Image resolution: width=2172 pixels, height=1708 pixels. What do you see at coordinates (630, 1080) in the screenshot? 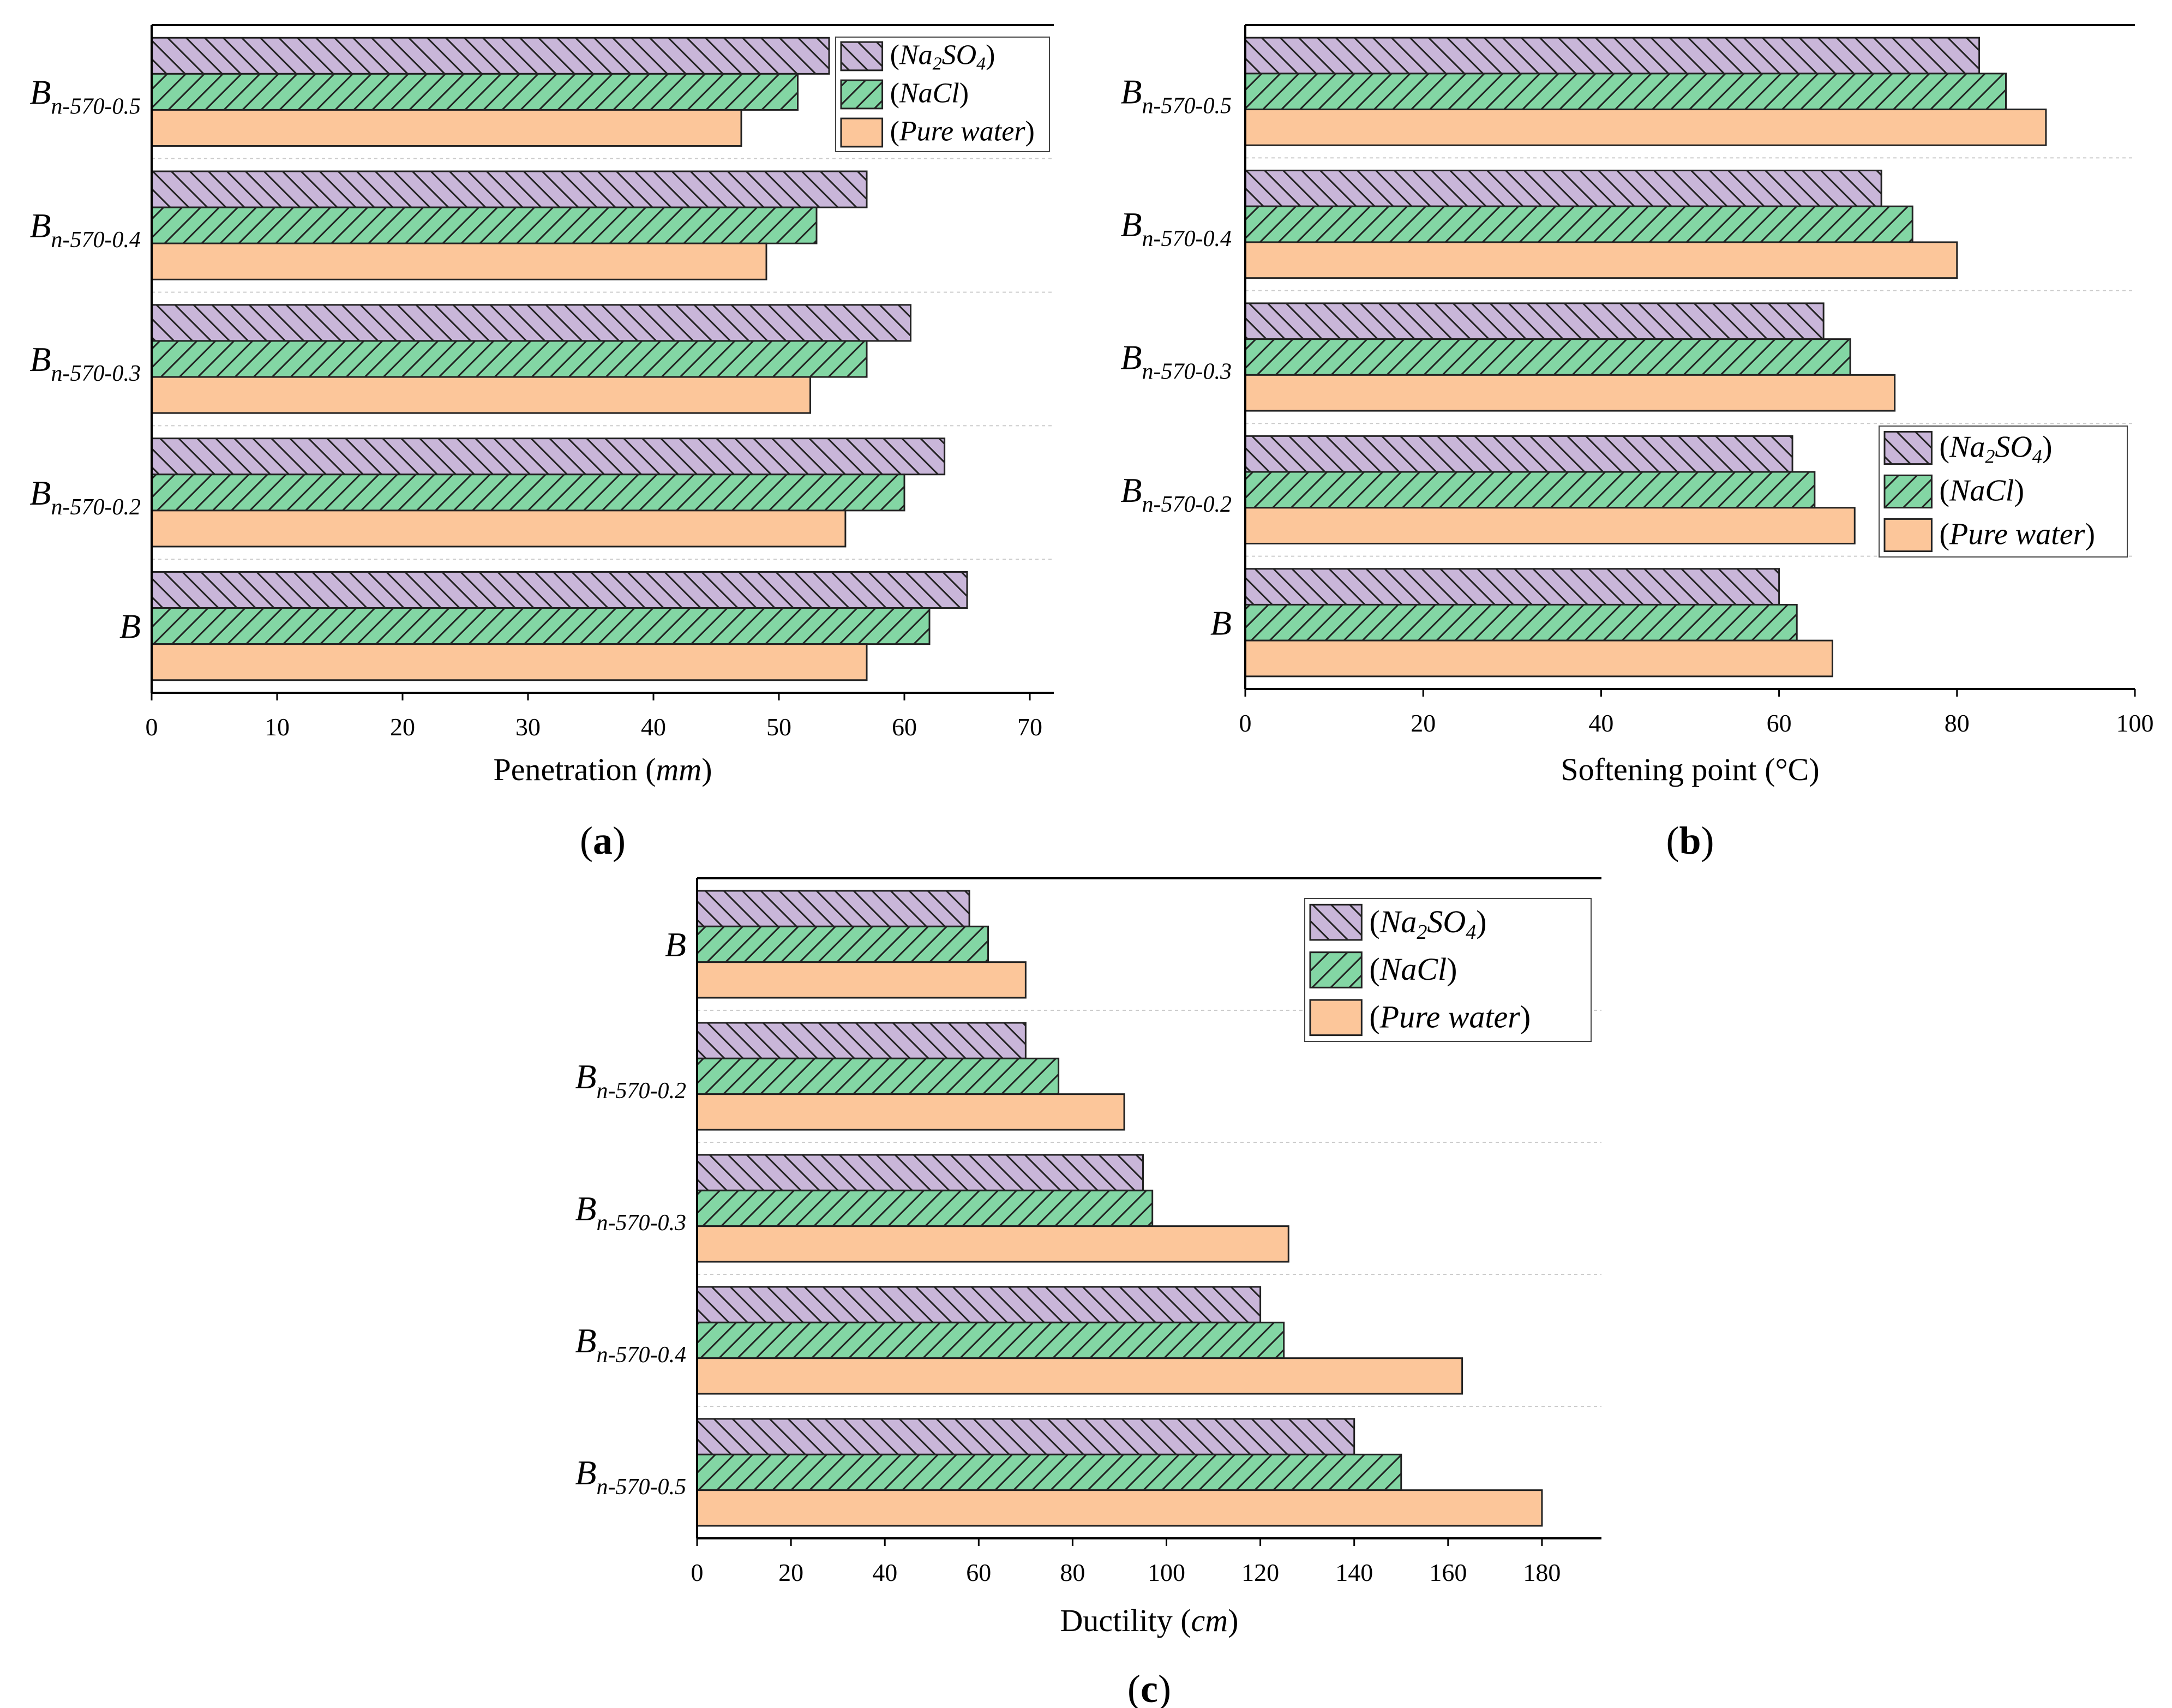
I see `category-label-1: Bn-570-0.2` at bounding box center [630, 1080].